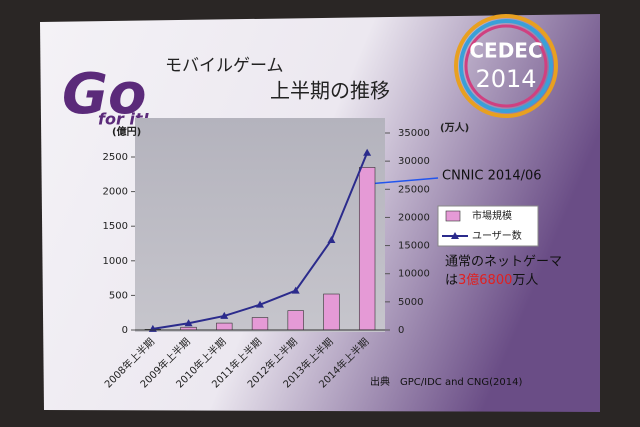  What do you see at coordinates (525, 280) in the screenshot?
I see `note-text: 万人` at bounding box center [525, 280].